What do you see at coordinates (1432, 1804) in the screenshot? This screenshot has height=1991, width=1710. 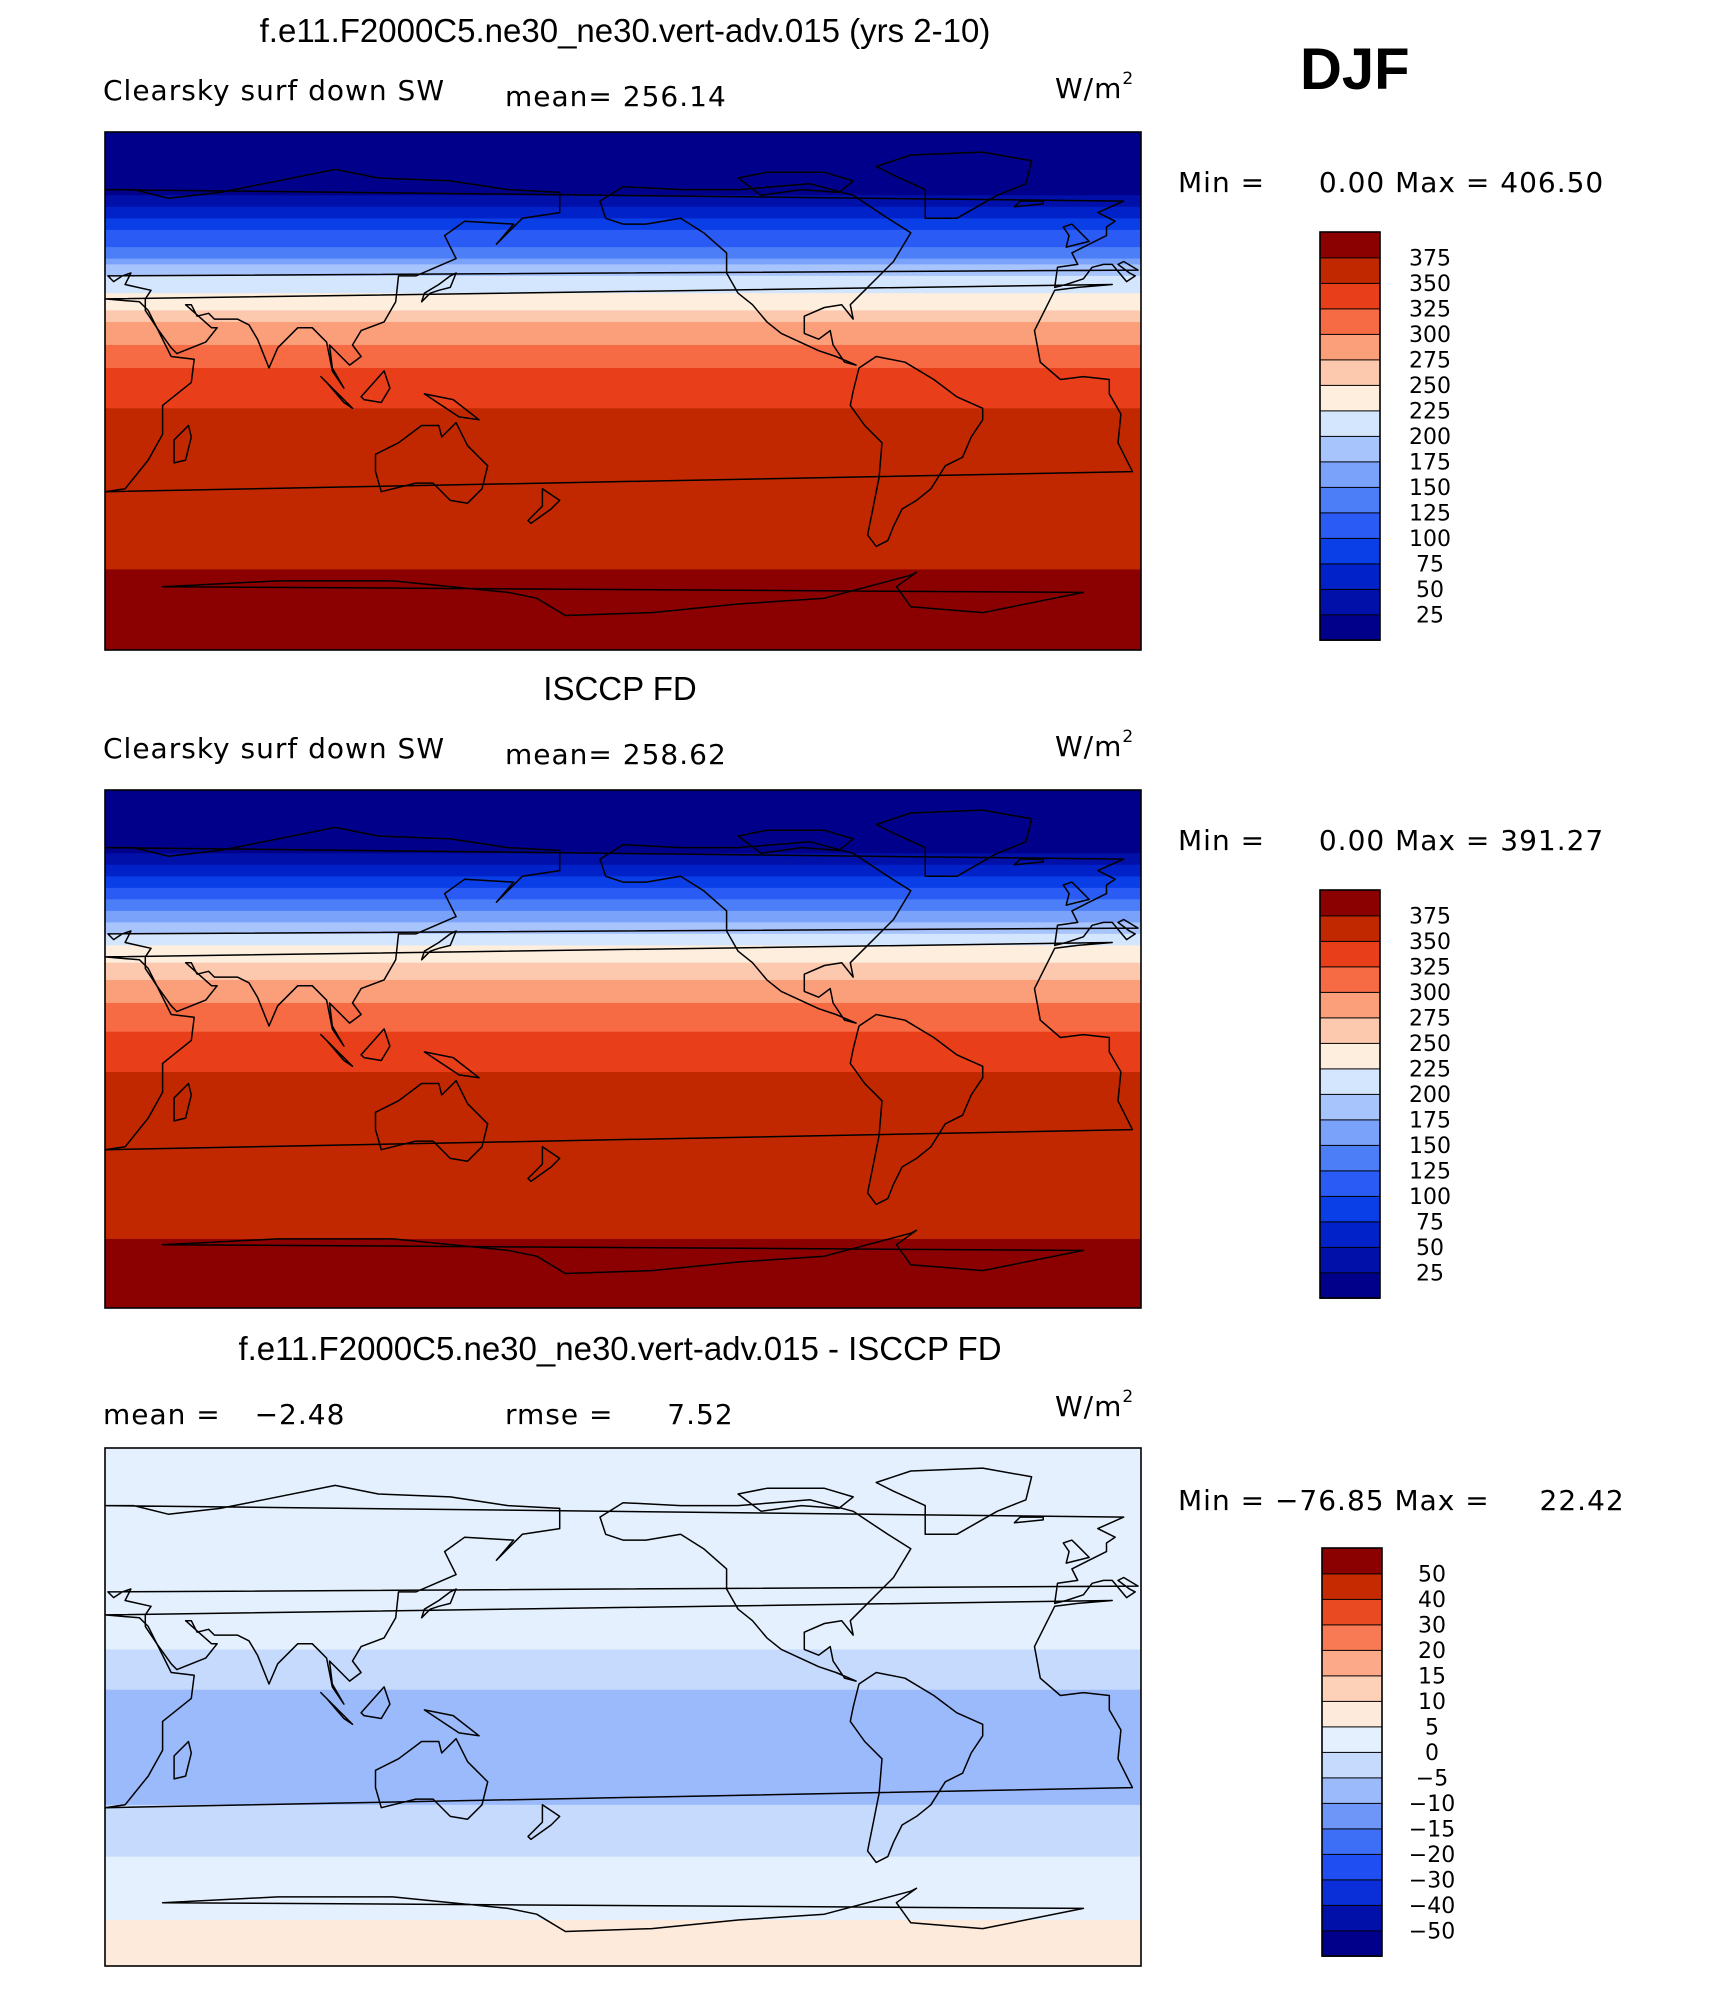 I see `colorbar3-tick-label: −10` at bounding box center [1432, 1804].